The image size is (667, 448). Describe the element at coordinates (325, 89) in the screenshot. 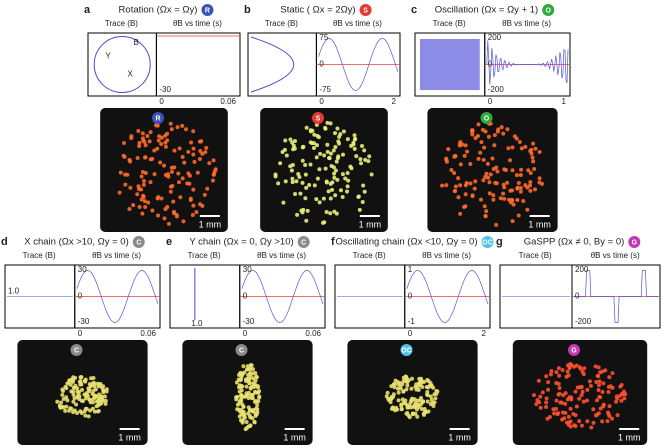

I see `y-tick-label: -75` at that location.